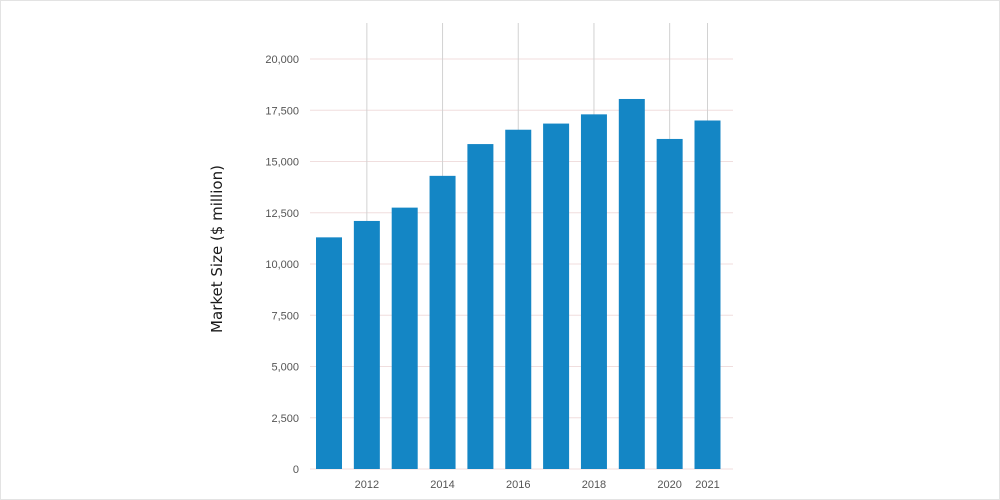 The width and height of the screenshot is (1000, 500). Describe the element at coordinates (217, 249) in the screenshot. I see `y-axis-title: Market Size ($ million)` at that location.